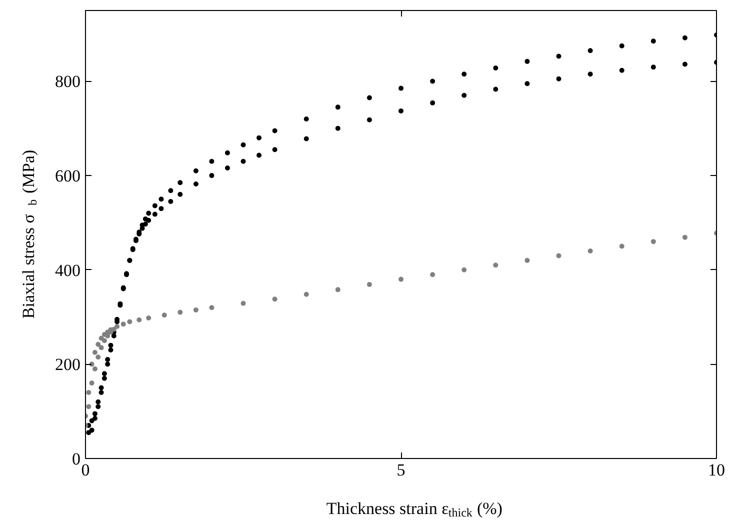 The height and width of the screenshot is (526, 738). What do you see at coordinates (67, 82) in the screenshot?
I see `y-tick-label: 800` at bounding box center [67, 82].